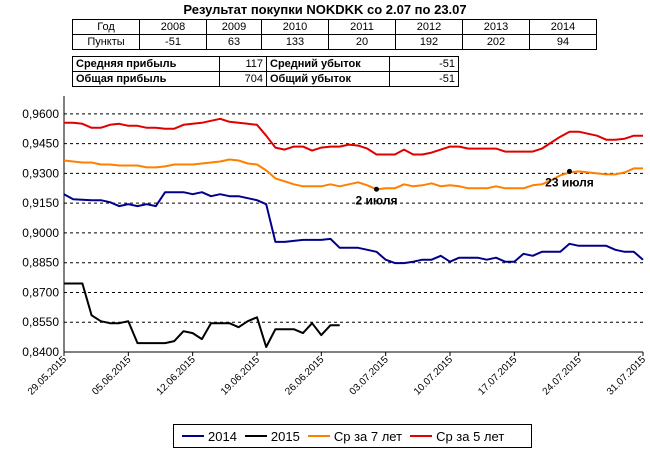 The width and height of the screenshot is (650, 453). What do you see at coordinates (40, 114) in the screenshot?
I see `y-tick-label: 0,9600` at bounding box center [40, 114].